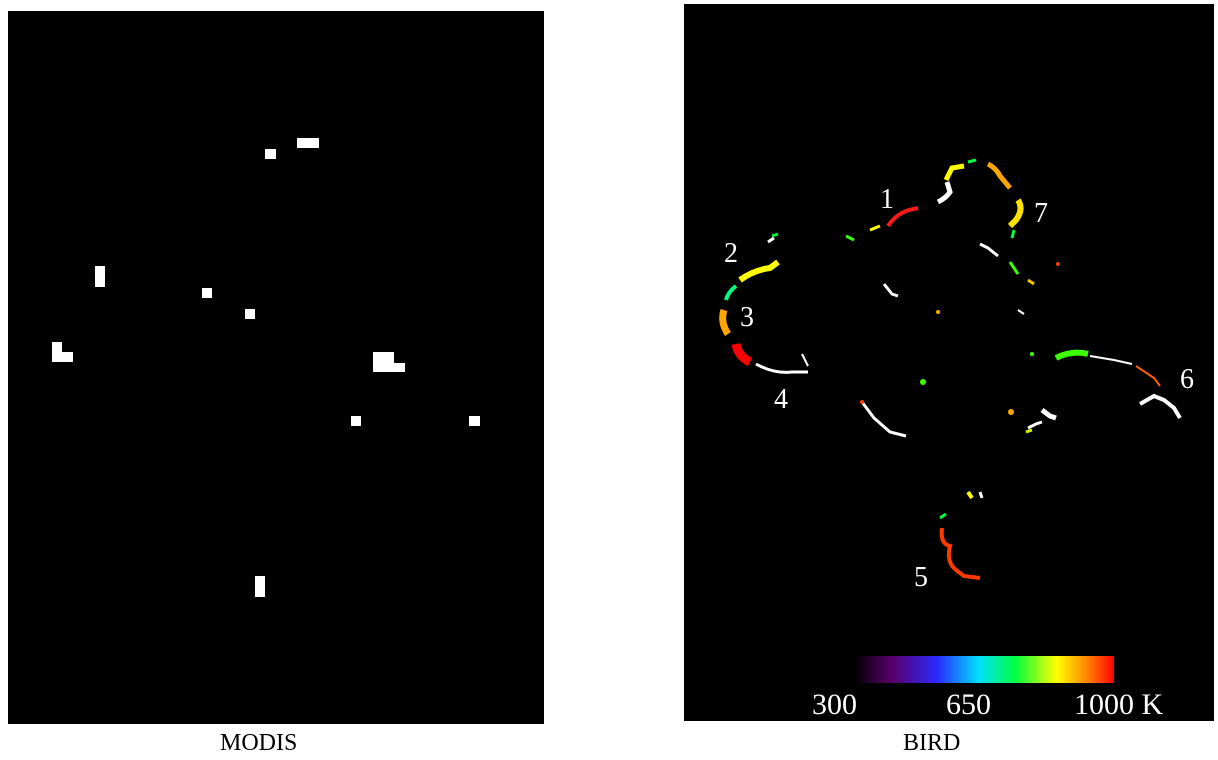 The width and height of the screenshot is (1218, 760). Describe the element at coordinates (1119, 704) in the screenshot. I see `colorbar-tick: 1000 K` at that location.